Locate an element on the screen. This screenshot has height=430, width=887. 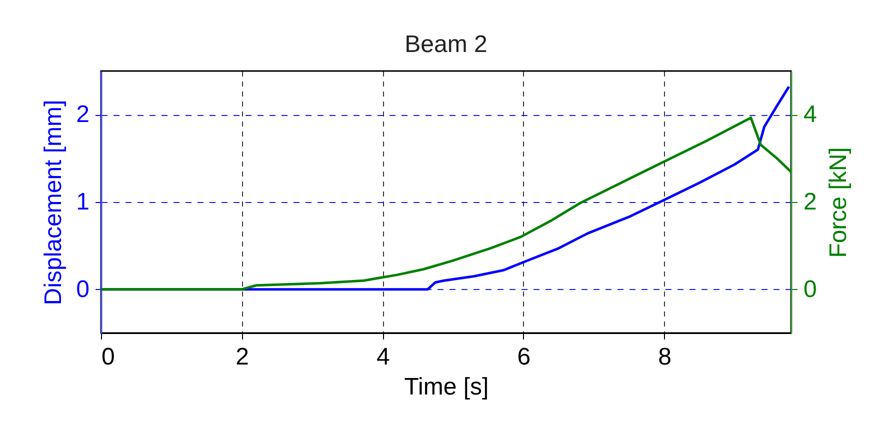
y2-tick-label: 2 is located at coordinates (810, 202).